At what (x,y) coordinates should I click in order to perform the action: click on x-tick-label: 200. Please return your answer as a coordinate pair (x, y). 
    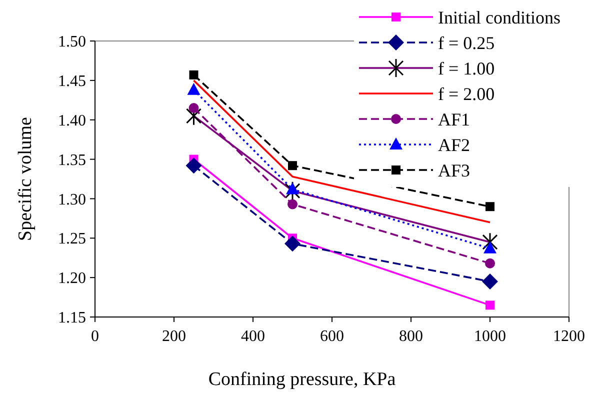
    Looking at the image, I should click on (174, 336).